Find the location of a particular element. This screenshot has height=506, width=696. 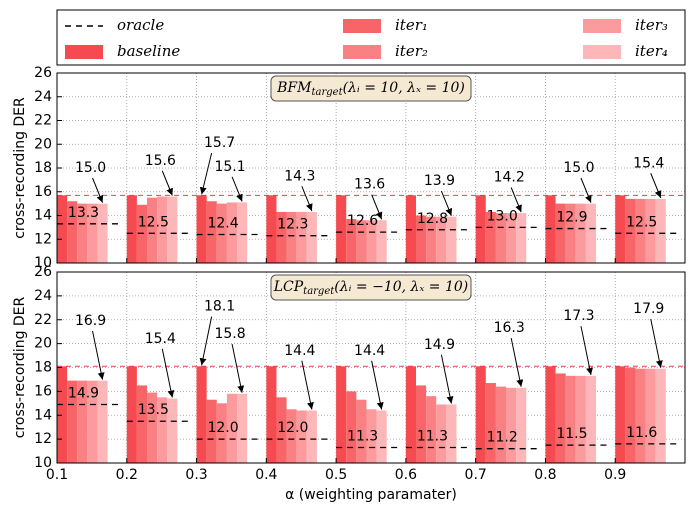

oracle-label: 11.2 is located at coordinates (502, 438).